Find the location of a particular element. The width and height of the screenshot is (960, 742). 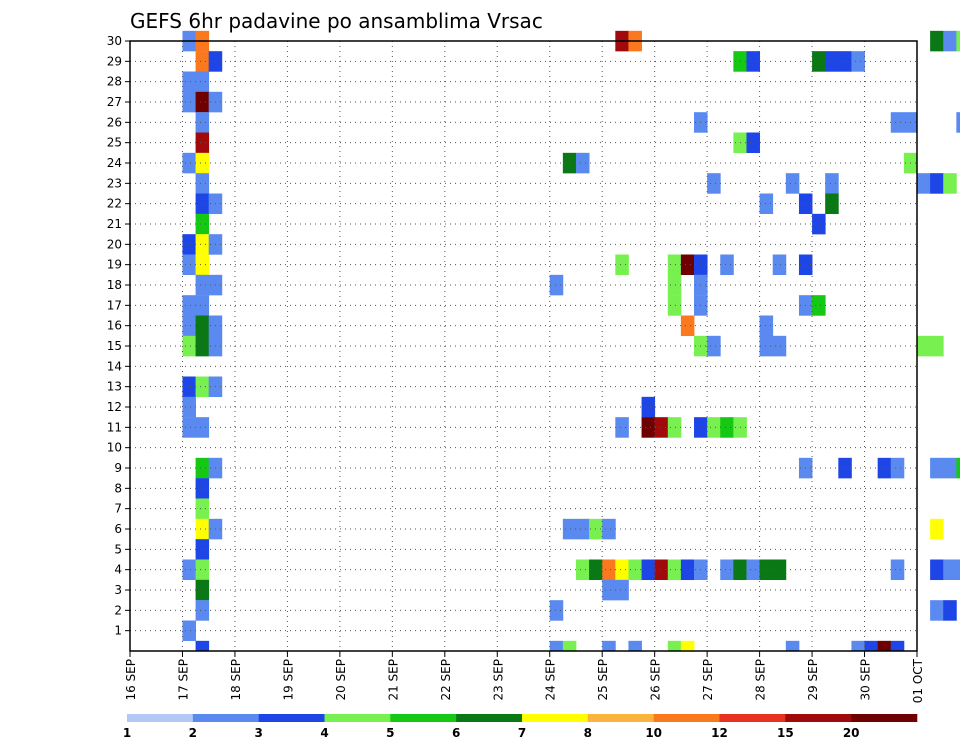

legend-label: 15 is located at coordinates (785, 733).